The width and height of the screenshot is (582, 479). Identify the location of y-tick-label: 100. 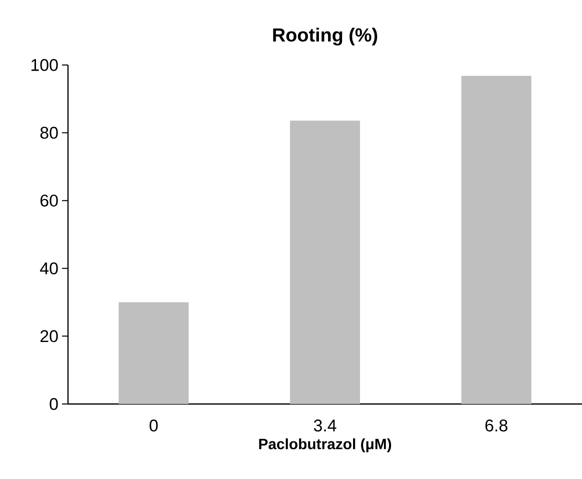
(45, 64).